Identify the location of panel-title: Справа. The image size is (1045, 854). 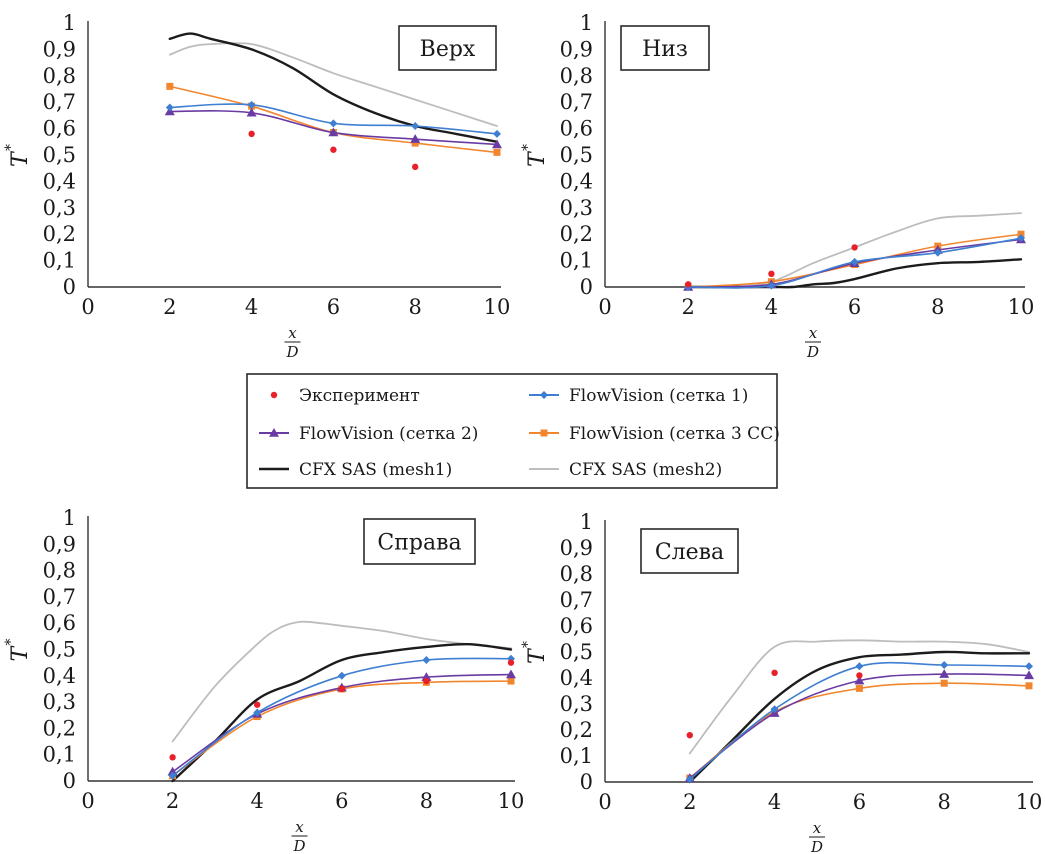
(419, 543).